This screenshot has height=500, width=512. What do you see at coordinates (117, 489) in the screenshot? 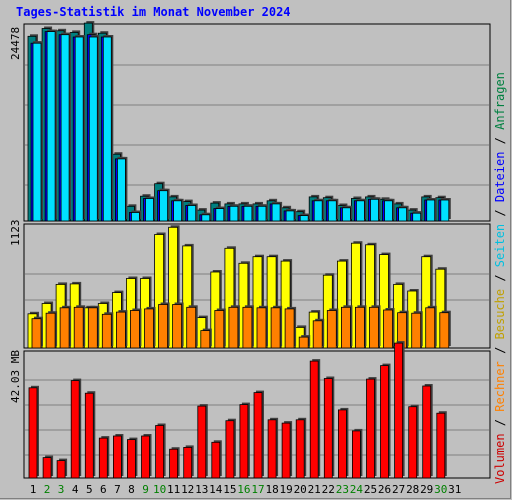
I see `x-tick-label-day-7: 7` at bounding box center [117, 489].